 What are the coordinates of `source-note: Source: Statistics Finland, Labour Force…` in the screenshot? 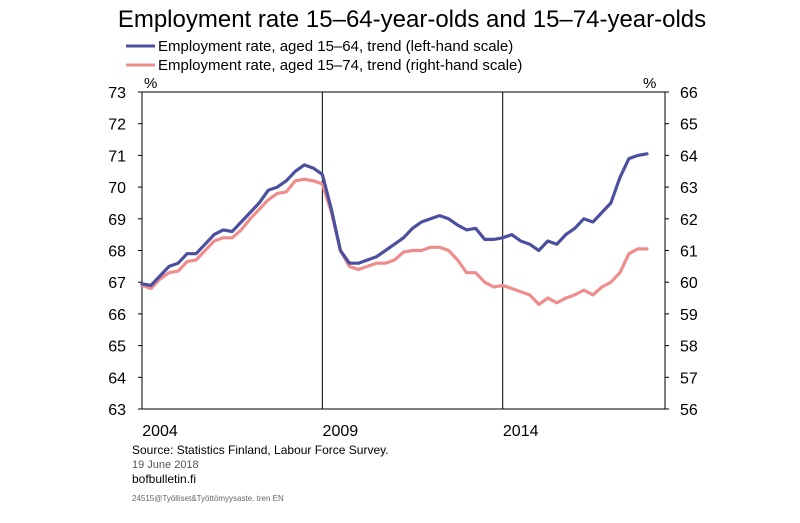 It's located at (260, 450).